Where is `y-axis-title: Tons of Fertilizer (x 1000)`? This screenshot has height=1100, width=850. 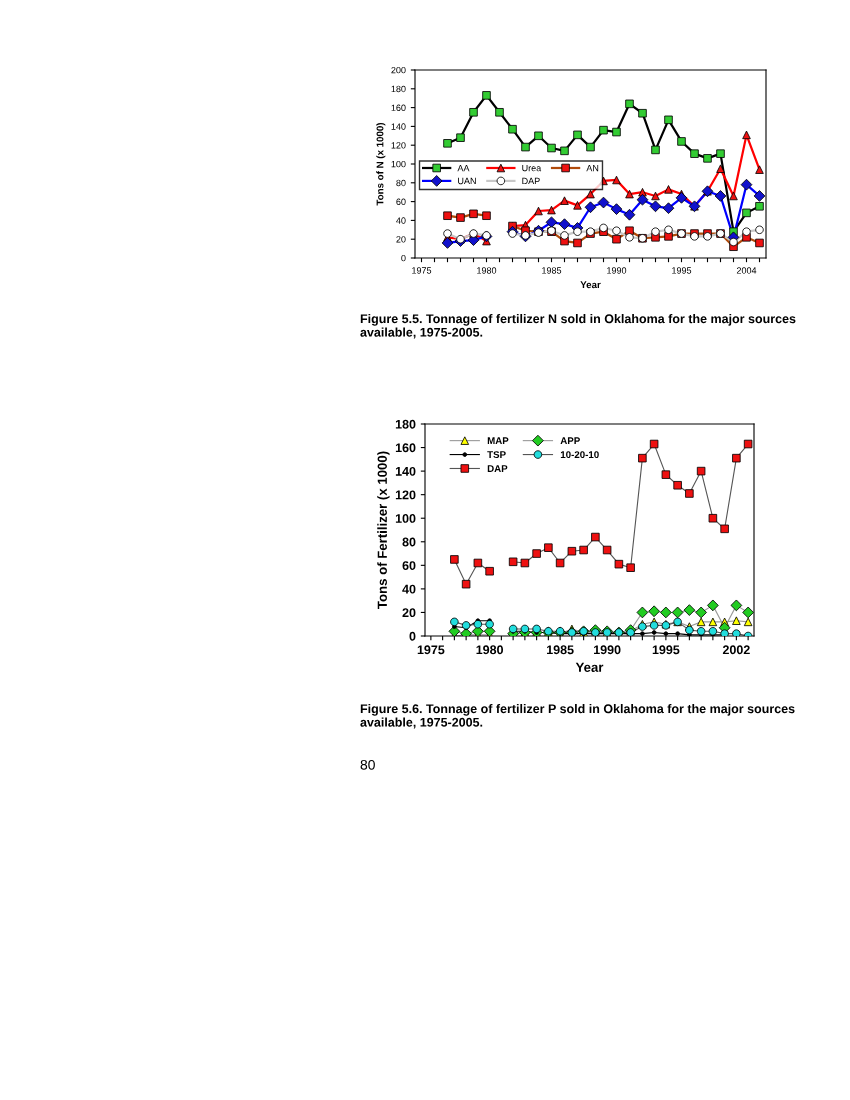 y-axis-title: Tons of Fertilizer (x 1000) is located at coordinates (383, 530).